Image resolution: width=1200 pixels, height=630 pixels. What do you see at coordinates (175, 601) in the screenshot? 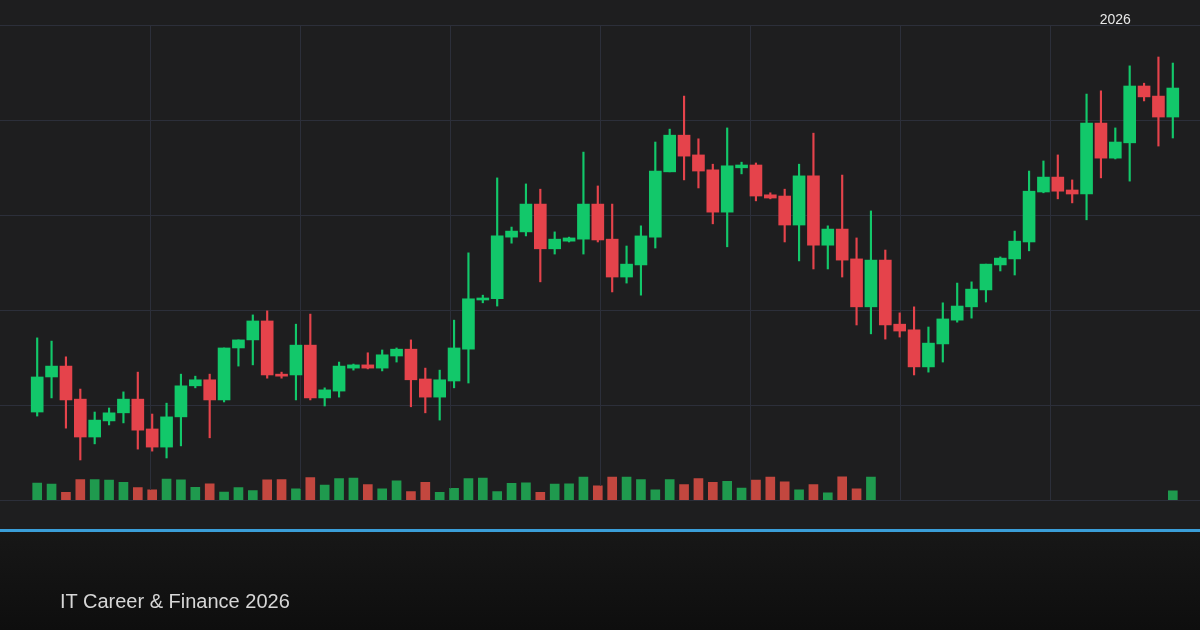
I see `text: IT Career & Finance 2026` at bounding box center [175, 601].